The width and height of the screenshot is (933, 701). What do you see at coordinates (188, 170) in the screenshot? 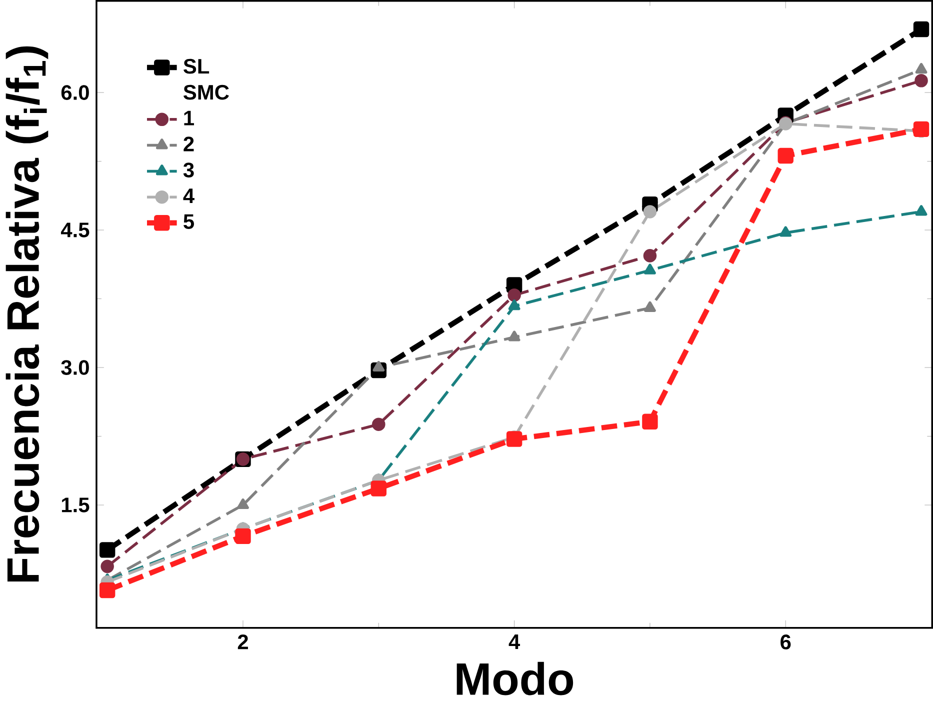
I see `legend-label: 3` at bounding box center [188, 170].